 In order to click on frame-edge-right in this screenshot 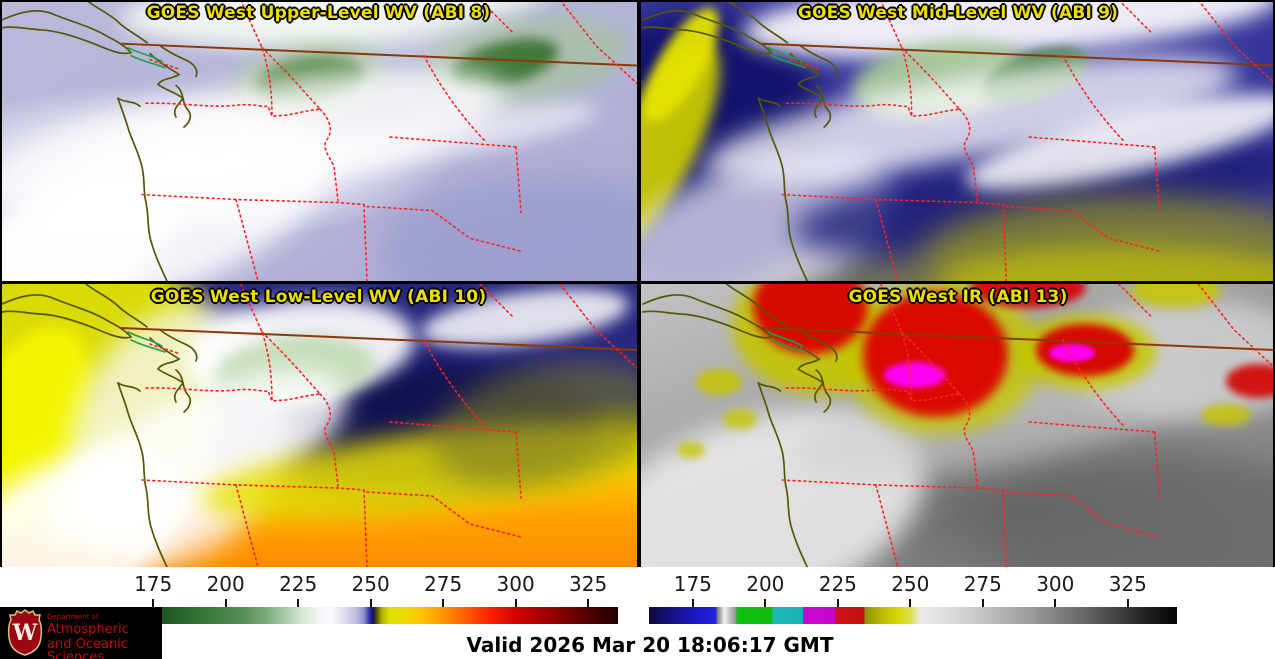, I will do `click(1274, 283)`.